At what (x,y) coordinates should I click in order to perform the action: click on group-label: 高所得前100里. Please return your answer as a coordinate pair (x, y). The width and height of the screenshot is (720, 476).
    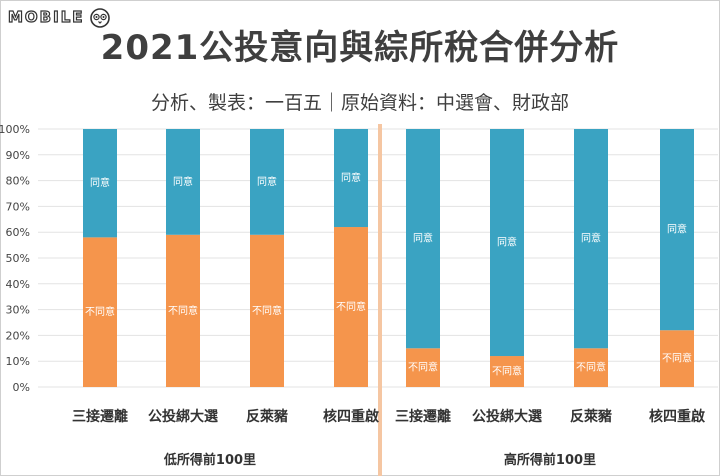
    Looking at the image, I should click on (550, 460).